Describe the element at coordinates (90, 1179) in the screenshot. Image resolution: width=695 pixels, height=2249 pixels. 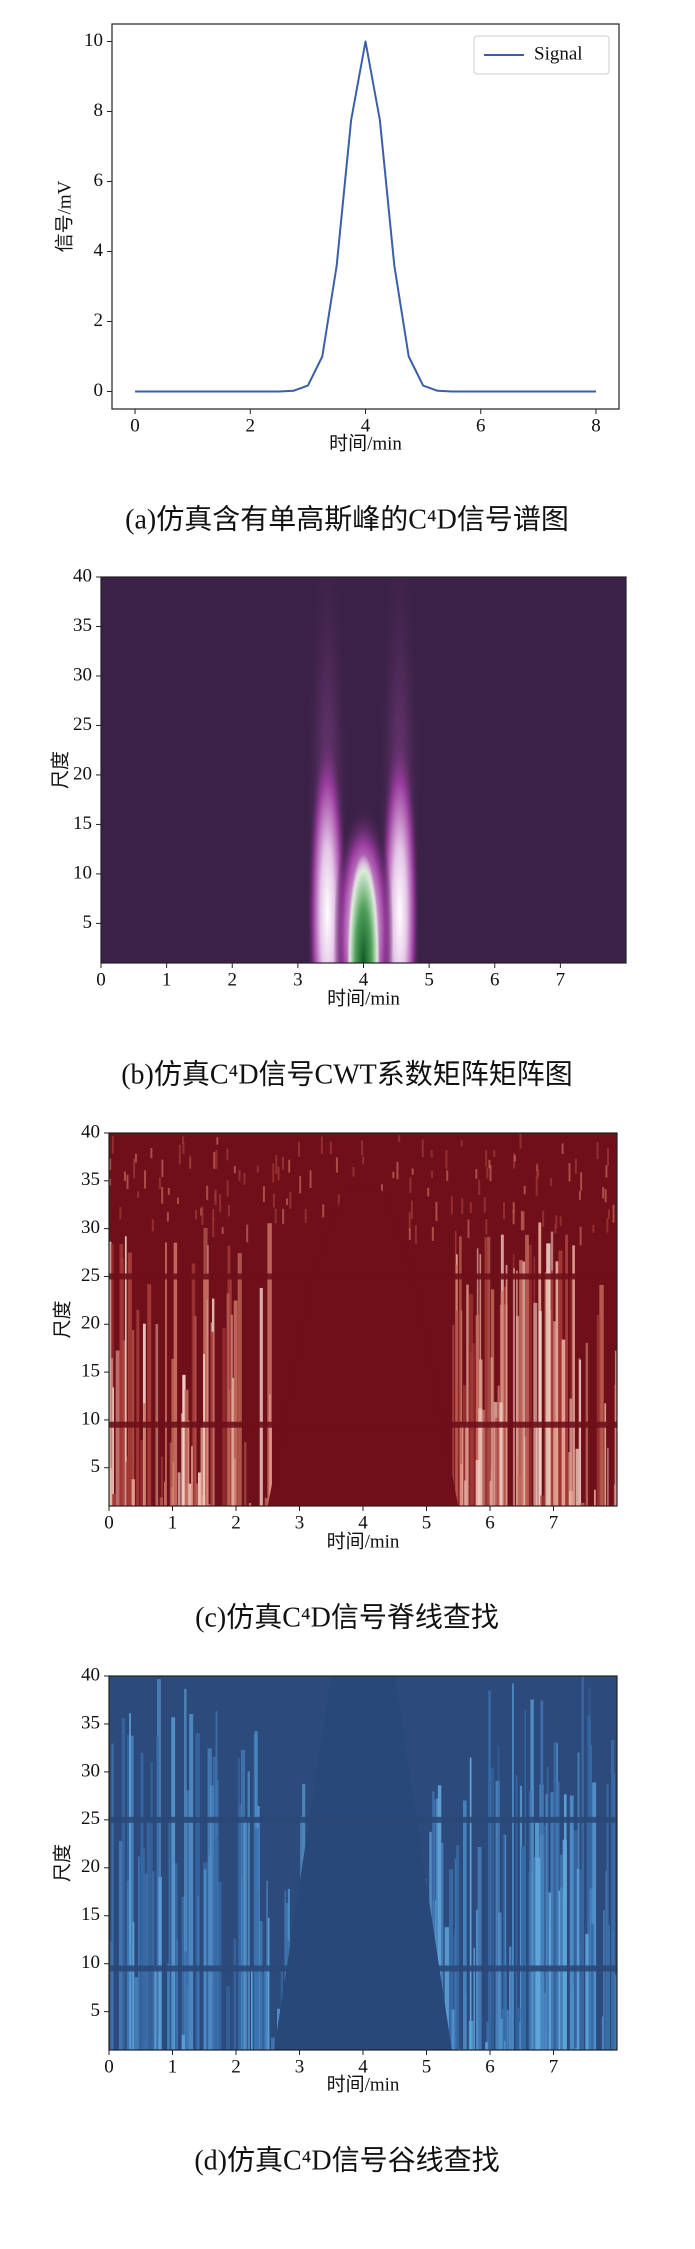
I see `y-tick-label: 35` at that location.